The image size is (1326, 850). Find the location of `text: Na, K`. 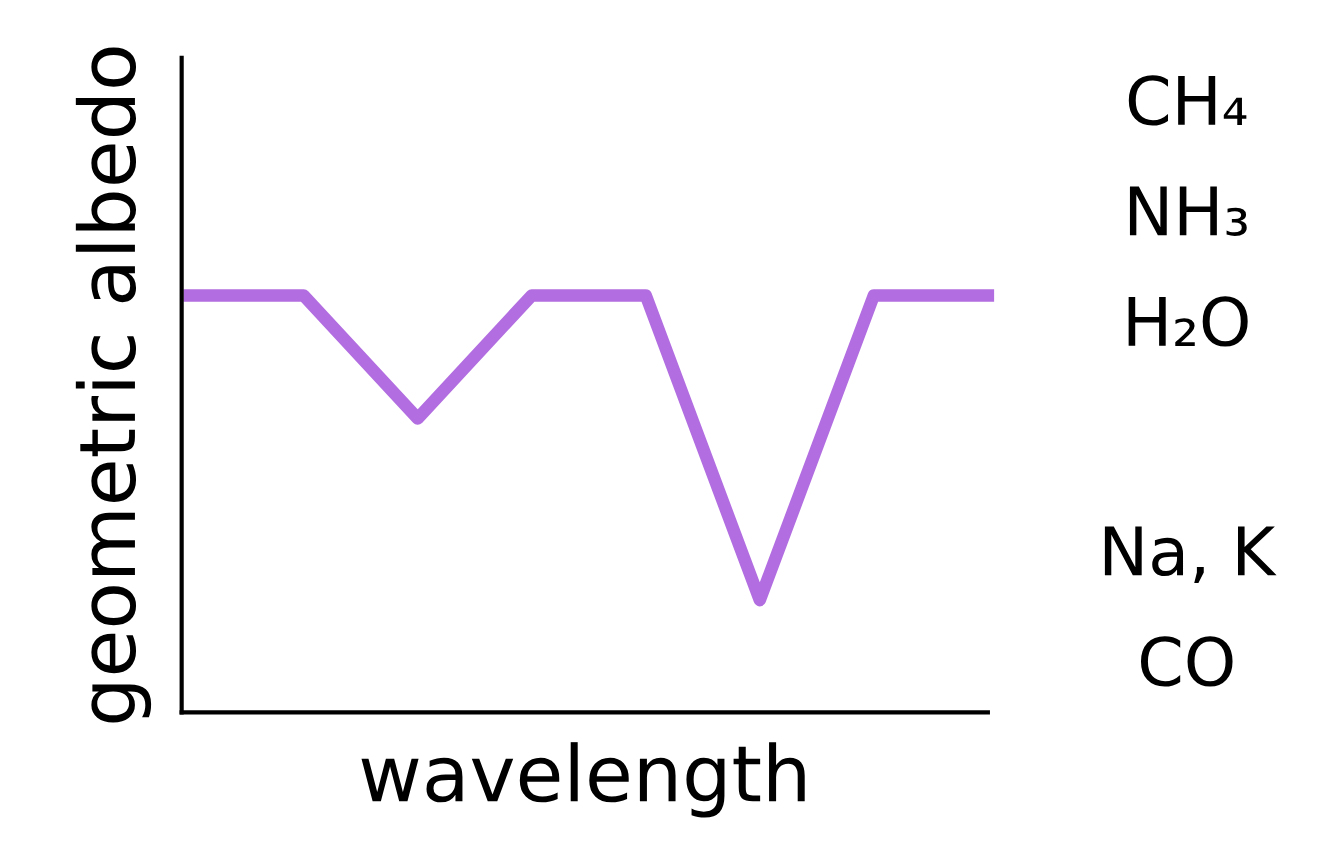

text: Na, K is located at coordinates (1190, 554).